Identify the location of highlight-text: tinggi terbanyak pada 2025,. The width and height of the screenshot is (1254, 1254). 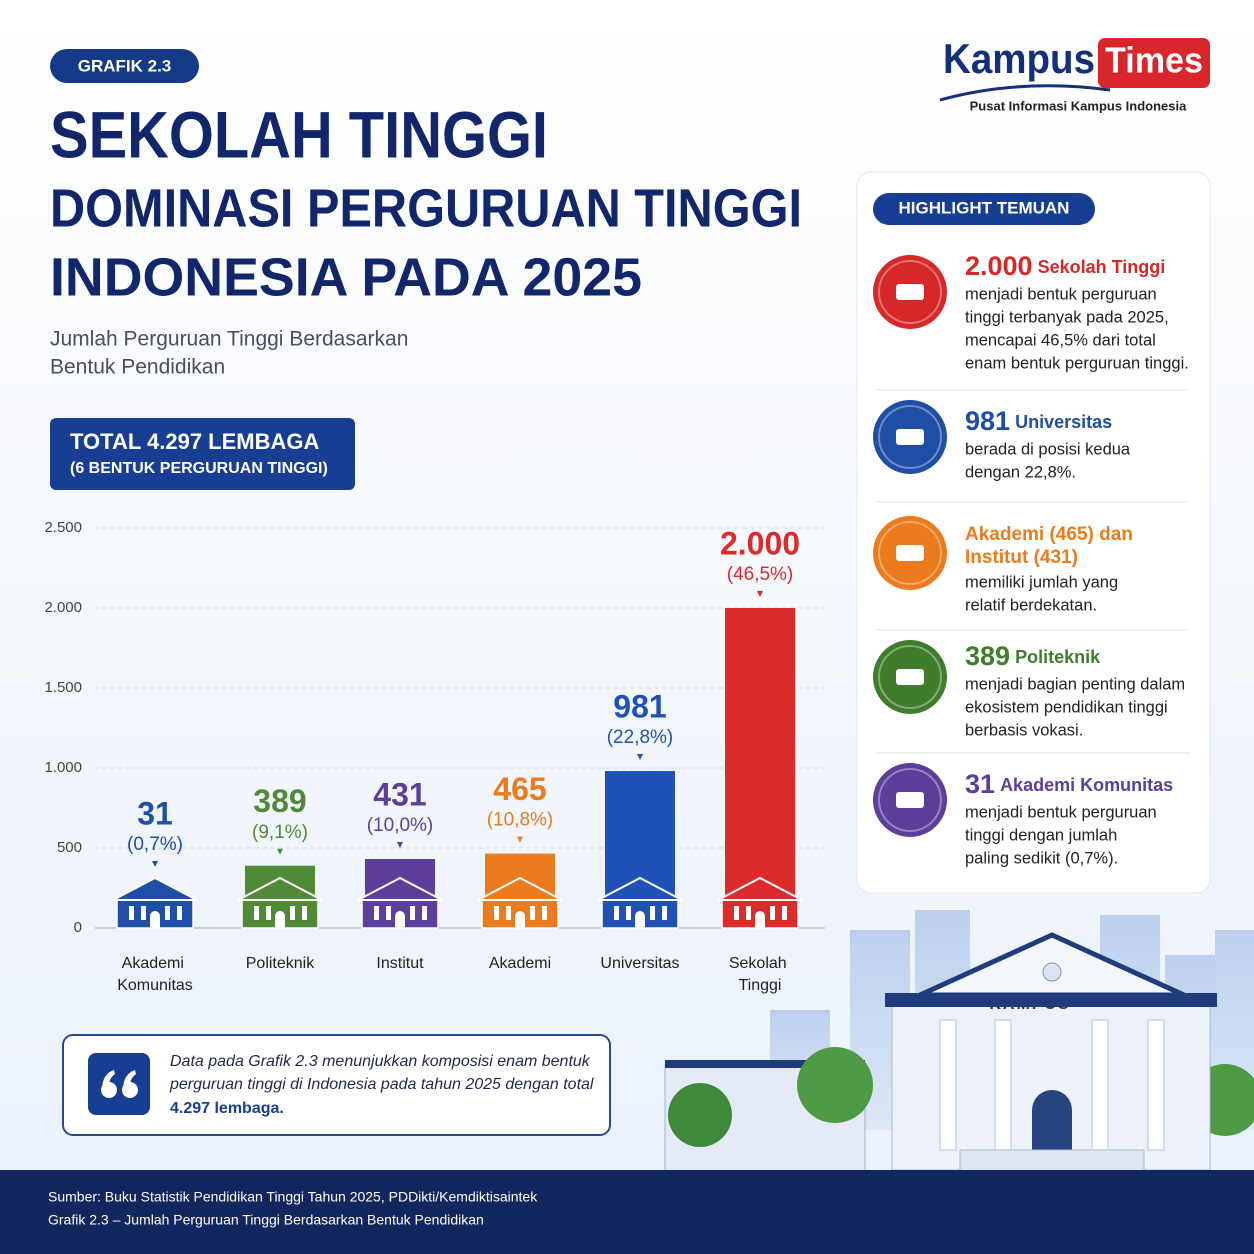
(1067, 317).